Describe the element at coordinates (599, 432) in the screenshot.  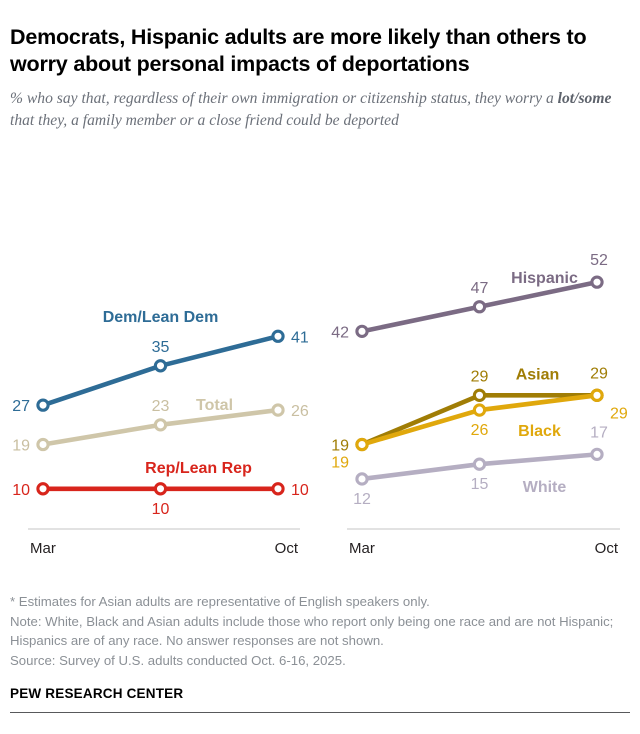
I see `data-value-label: 17` at that location.